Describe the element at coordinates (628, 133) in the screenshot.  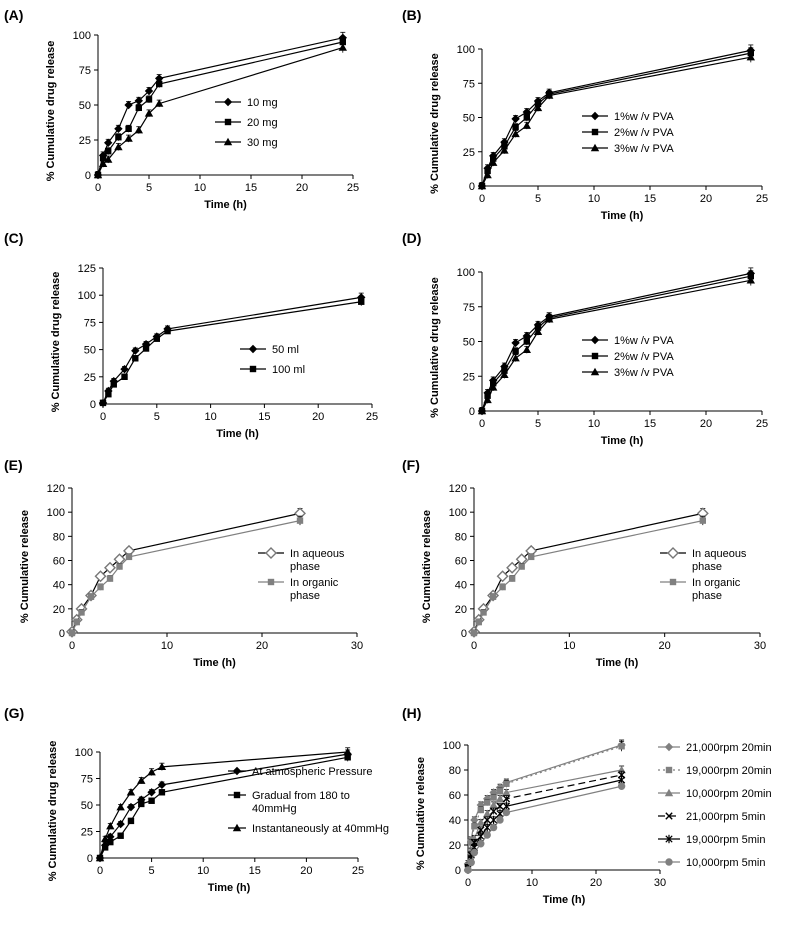
I see `legend: 1%w /v PVA 2%w /v PVA 3%w /v PVA` at that location.